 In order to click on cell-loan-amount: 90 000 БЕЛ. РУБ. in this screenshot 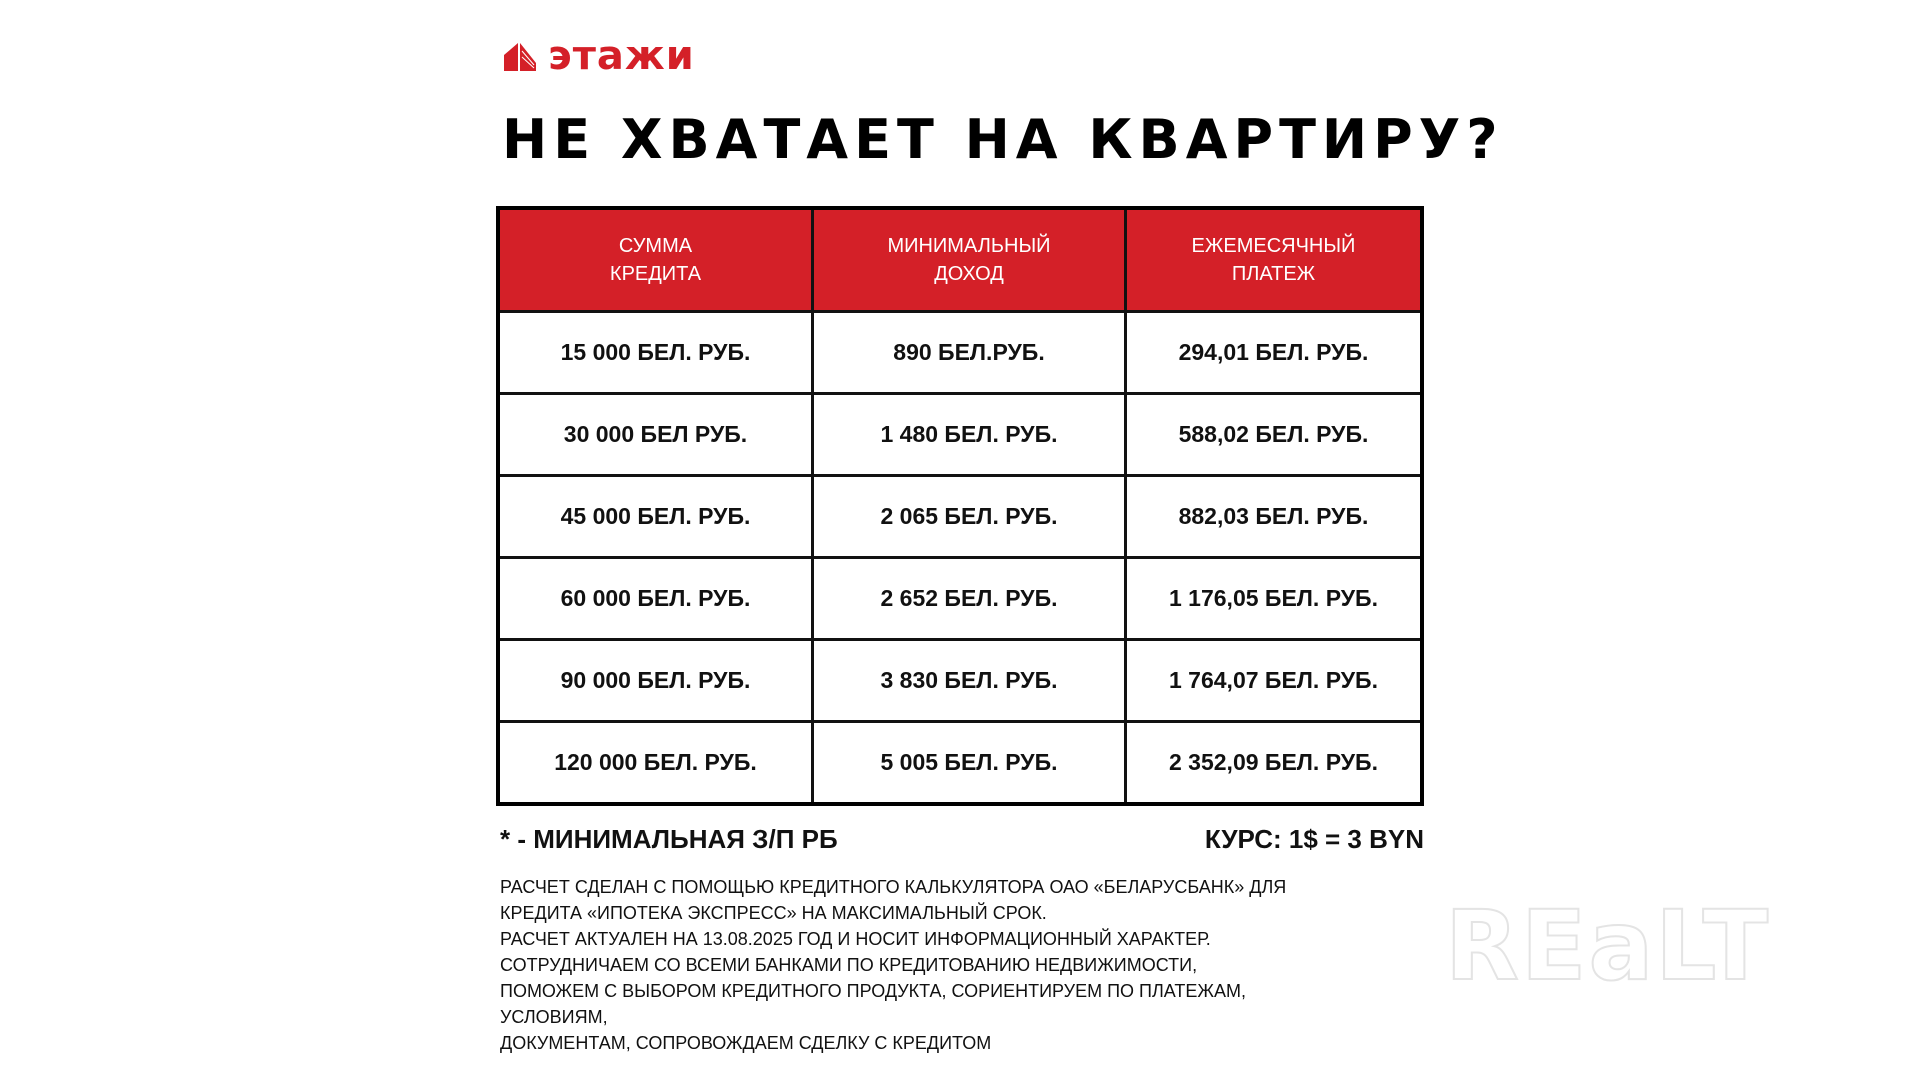, I will do `click(655, 680)`.